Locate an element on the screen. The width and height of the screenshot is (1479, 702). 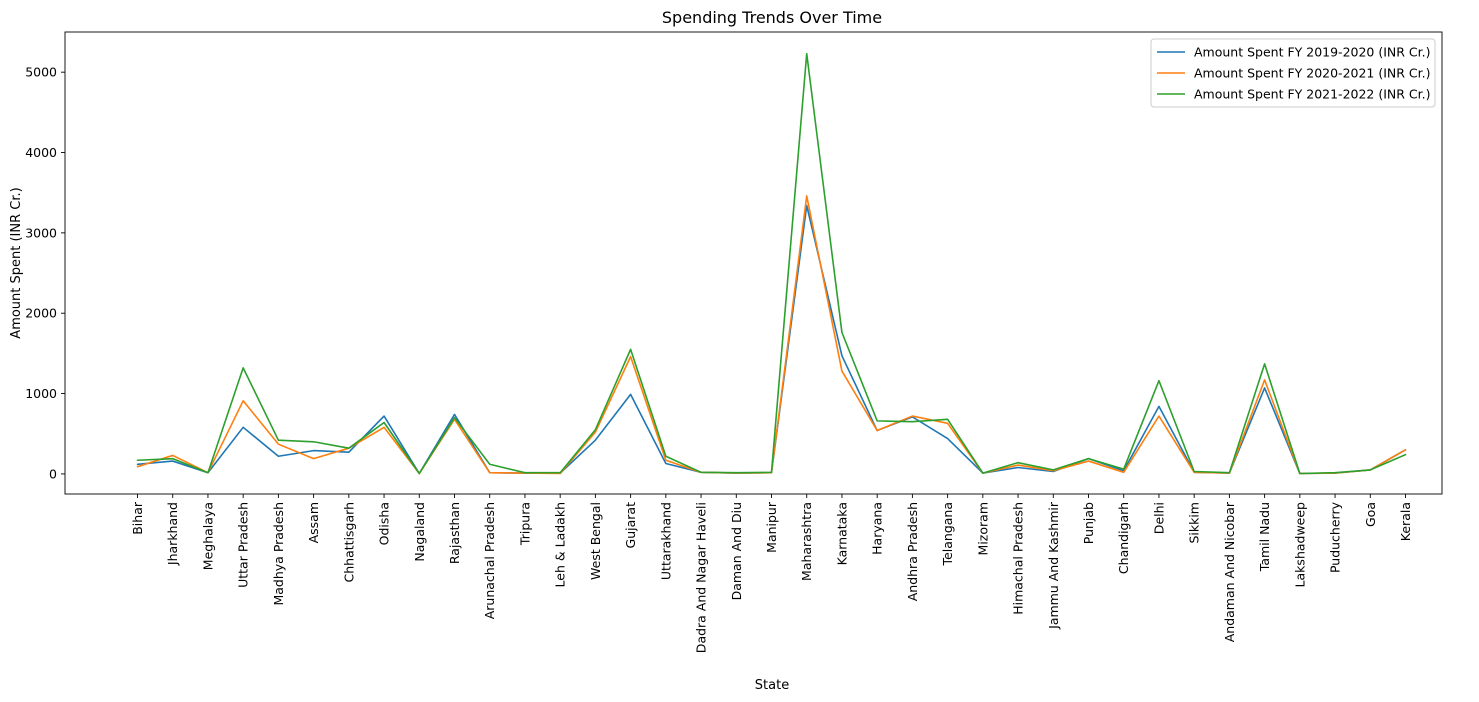
y-tick-label: 0 is located at coordinates (53, 473).